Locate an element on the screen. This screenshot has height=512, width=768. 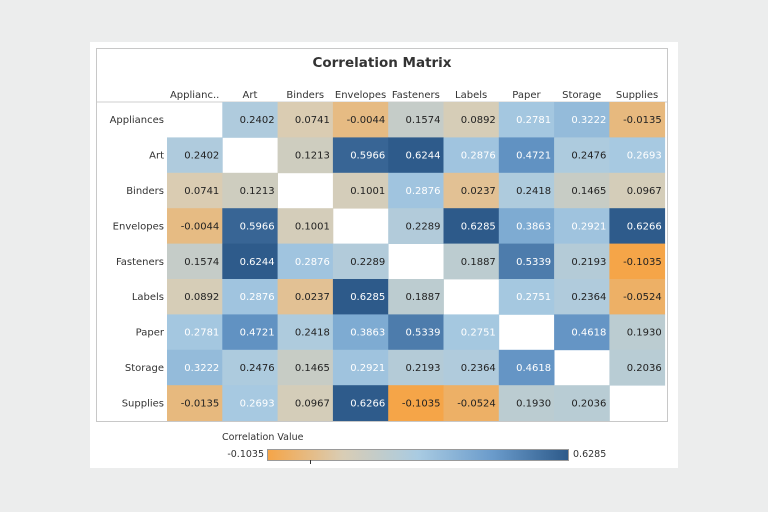
legend-title: Correlation Value is located at coordinates (263, 437).